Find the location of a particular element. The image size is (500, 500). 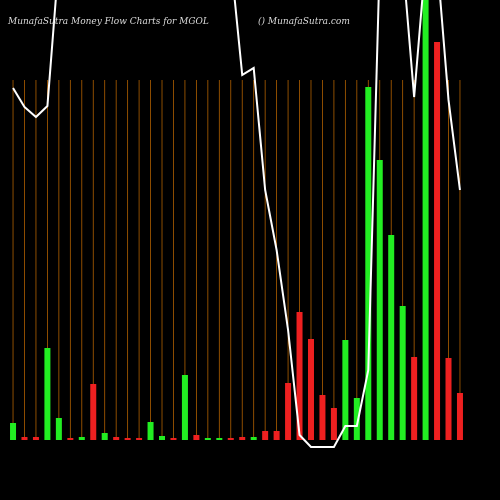

chart-title: MunafaSutra Money Flow Charts for MGOL is located at coordinates (108, 22).